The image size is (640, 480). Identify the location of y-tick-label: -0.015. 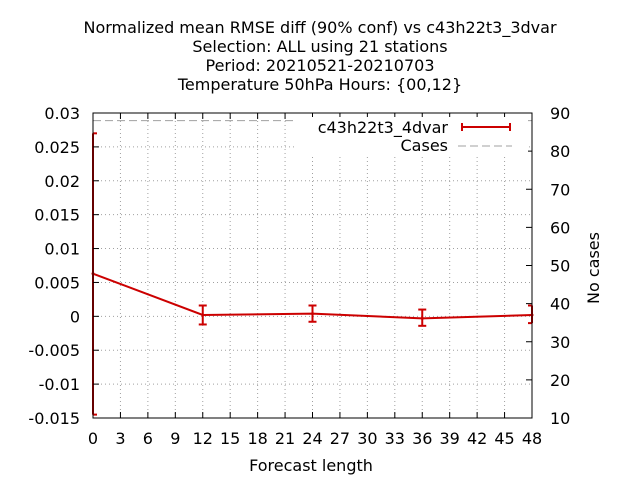
(54, 418).